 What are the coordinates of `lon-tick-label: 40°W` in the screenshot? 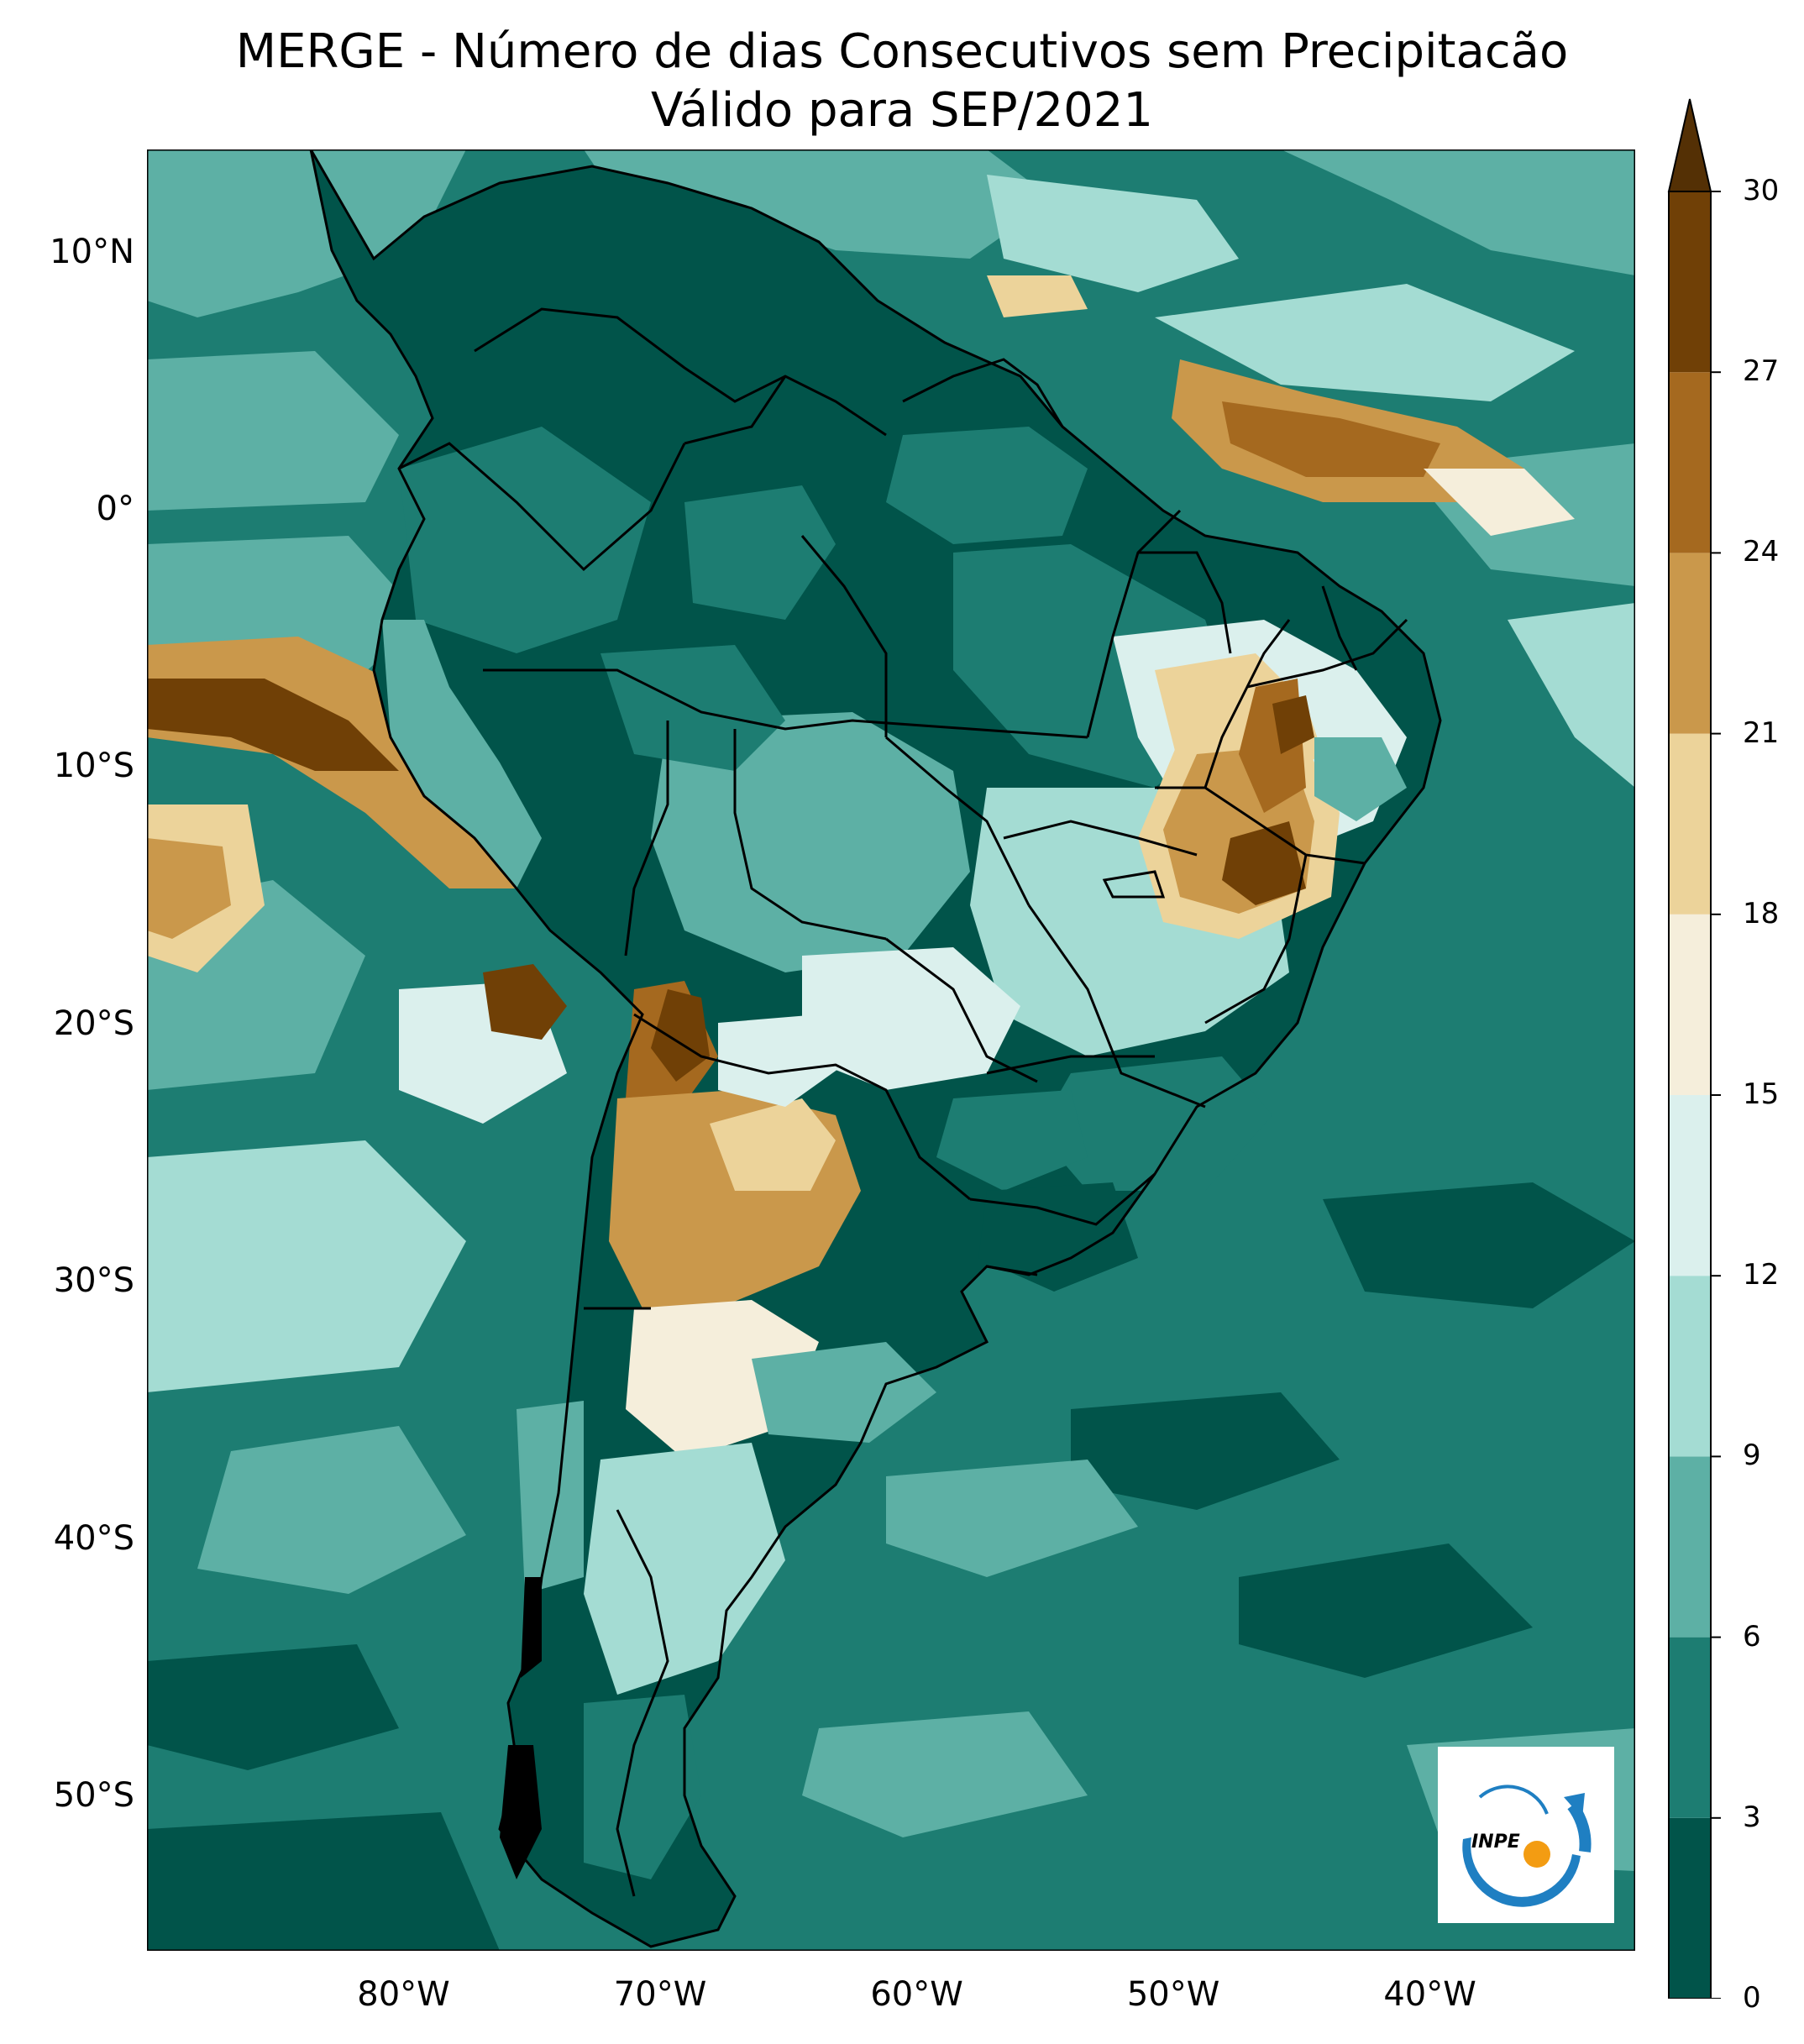 It's located at (1429, 1994).